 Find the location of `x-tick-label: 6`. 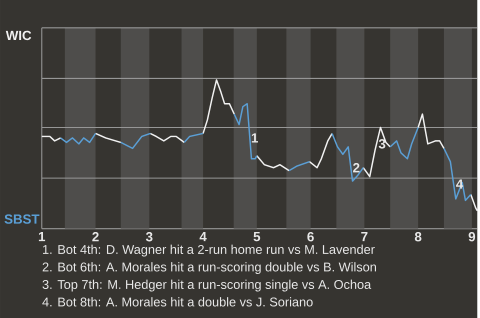

x-tick-label: 6 is located at coordinates (310, 237).